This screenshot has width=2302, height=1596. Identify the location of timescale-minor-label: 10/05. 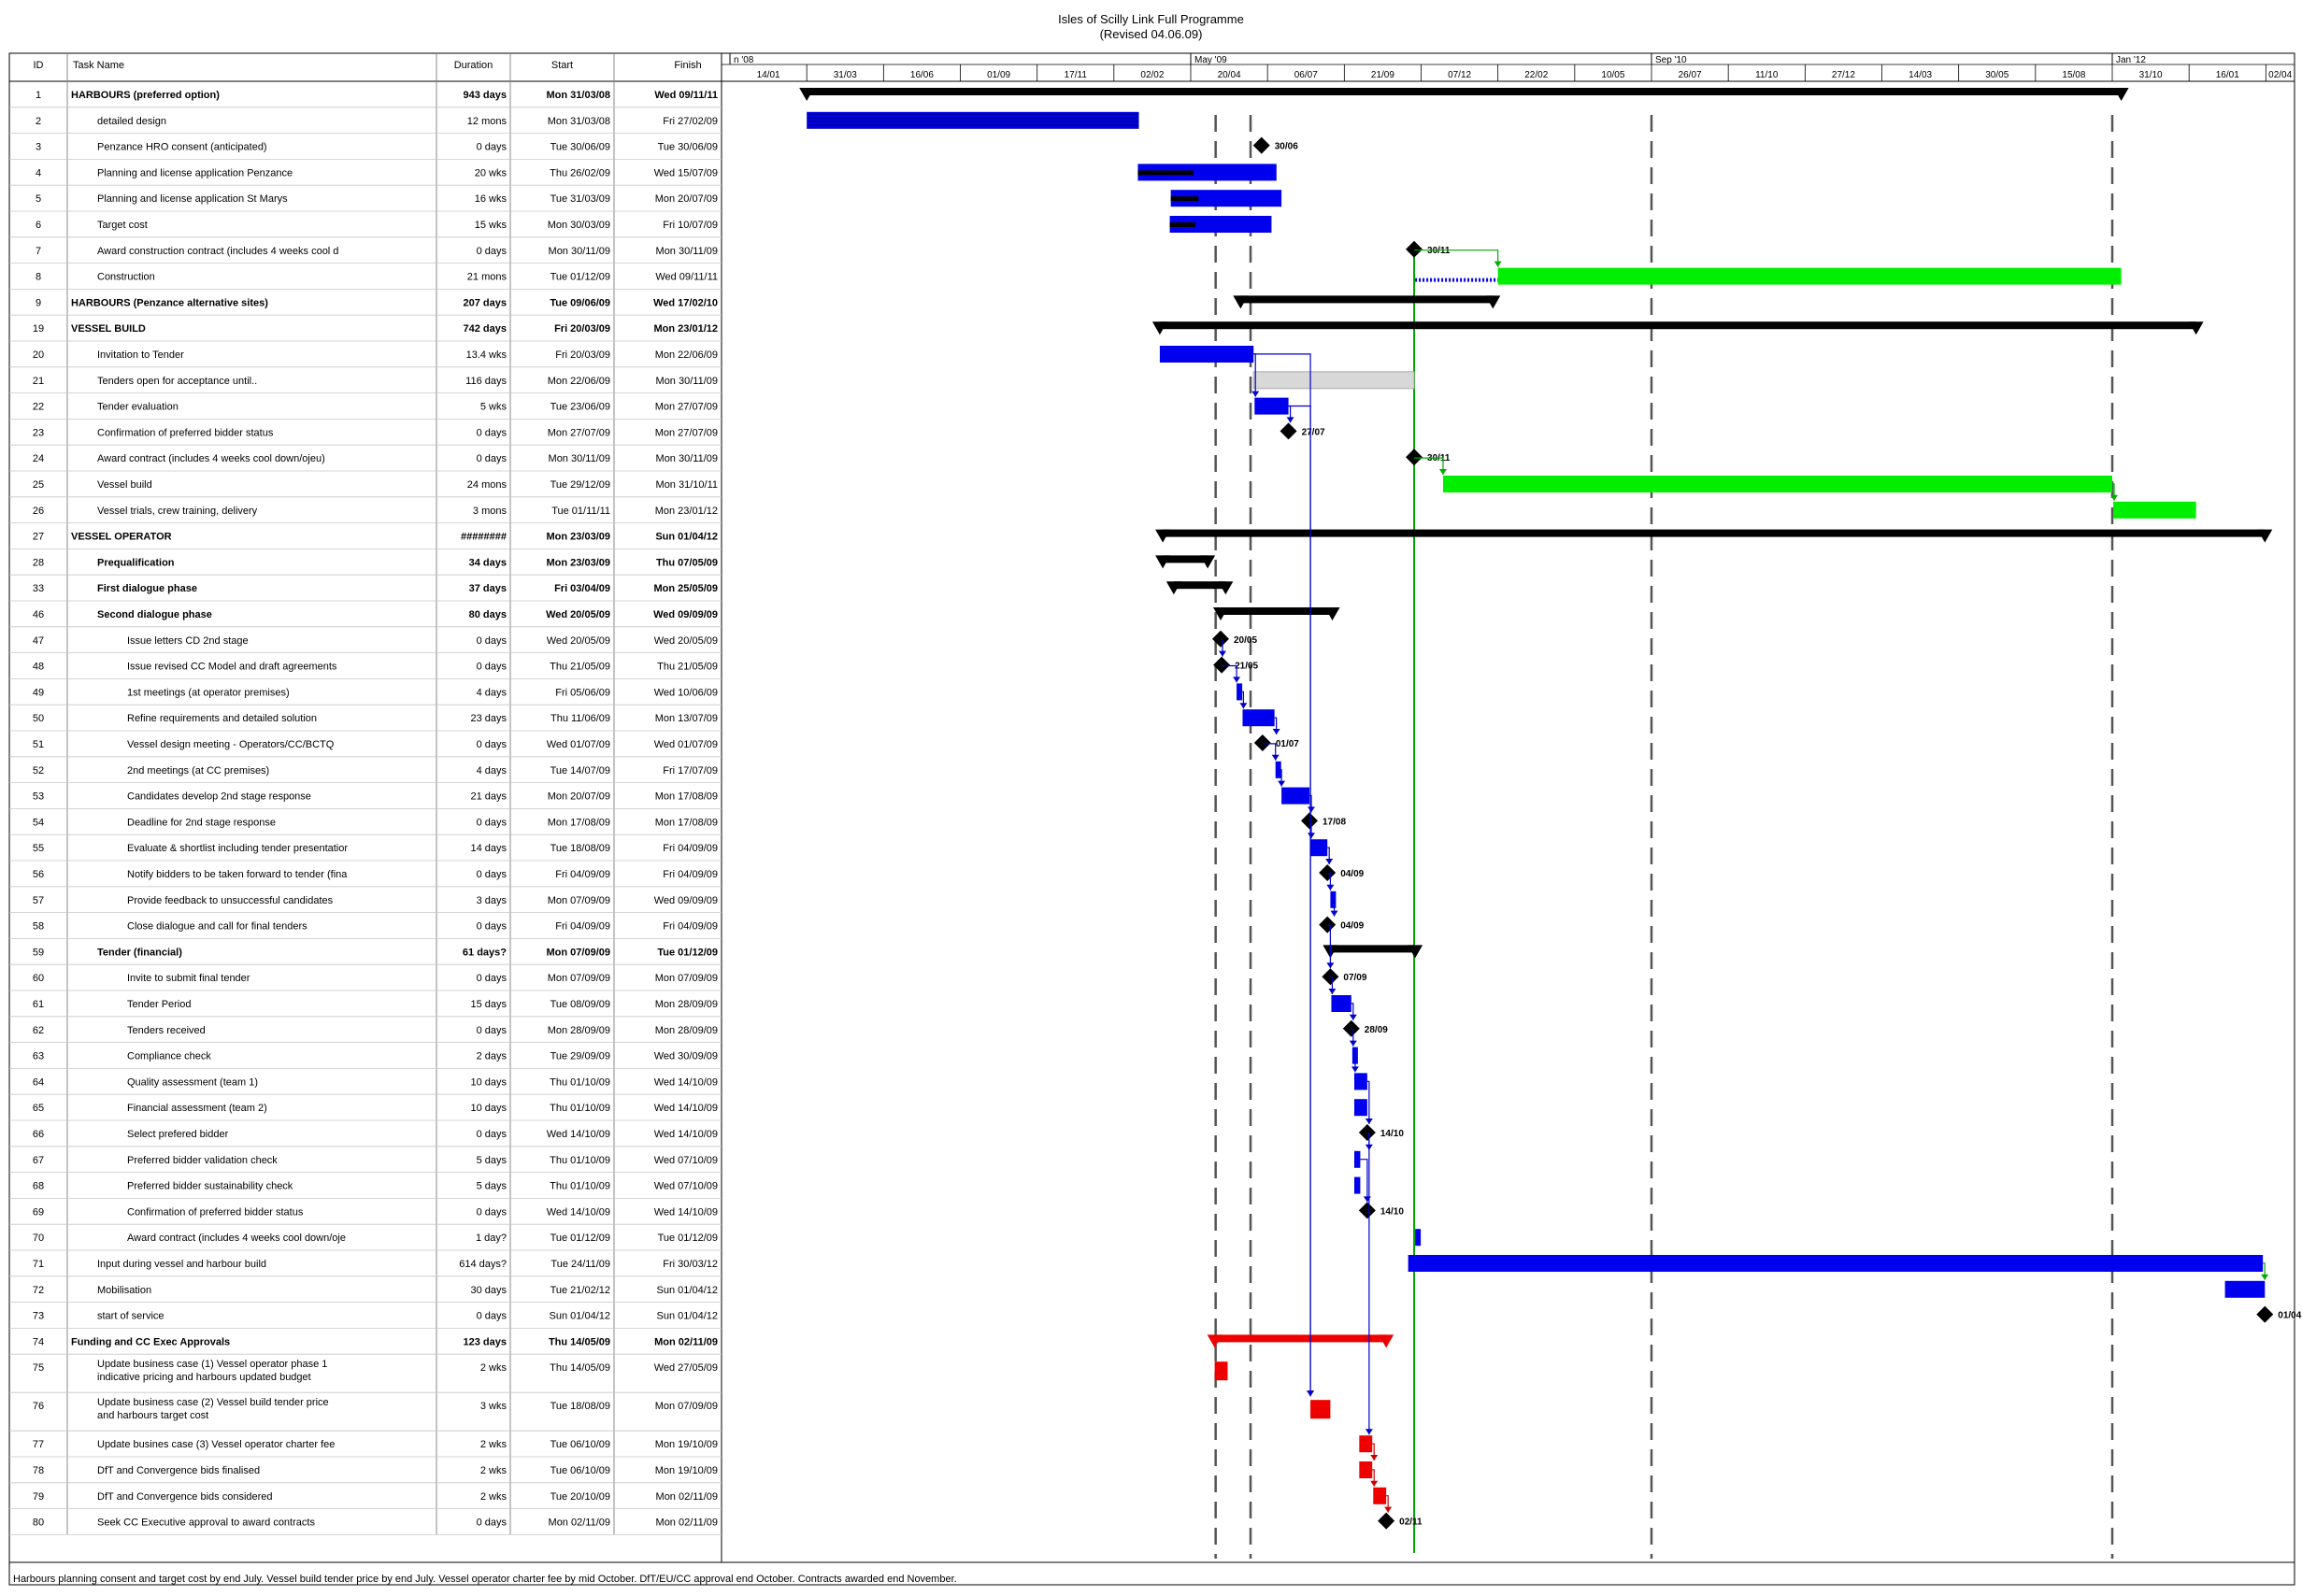
(1612, 75).